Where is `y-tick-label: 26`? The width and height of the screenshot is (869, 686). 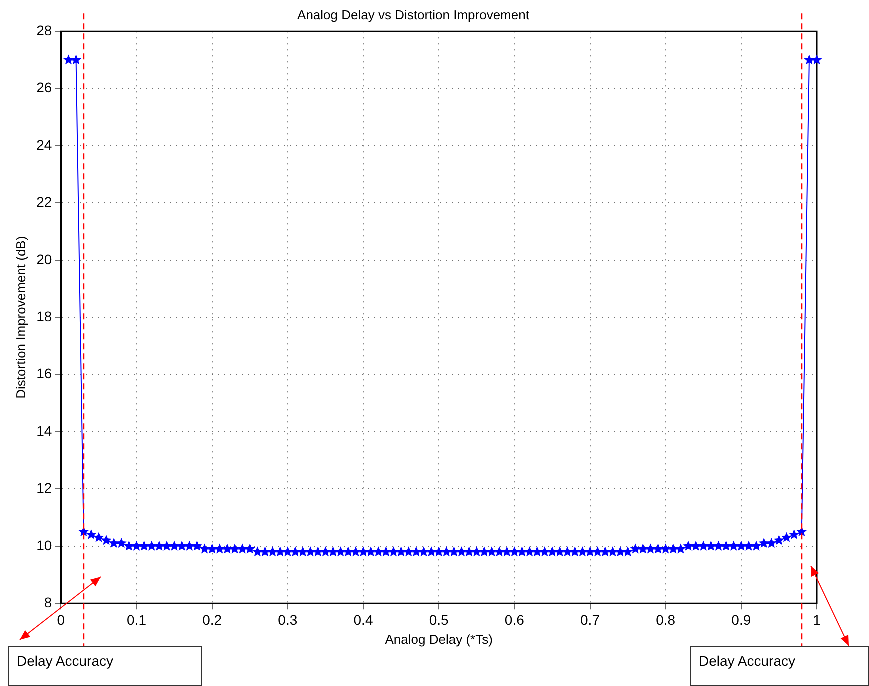
y-tick-label: 26 is located at coordinates (44, 88).